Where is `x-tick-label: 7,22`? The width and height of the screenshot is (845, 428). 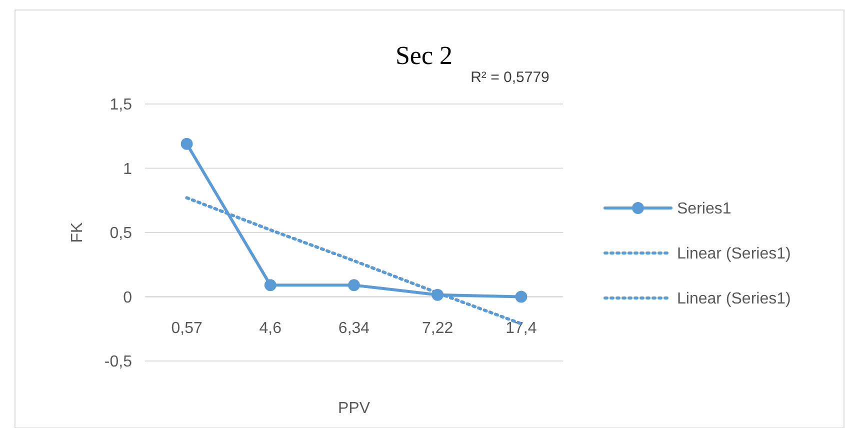
x-tick-label: 7,22 is located at coordinates (438, 328).